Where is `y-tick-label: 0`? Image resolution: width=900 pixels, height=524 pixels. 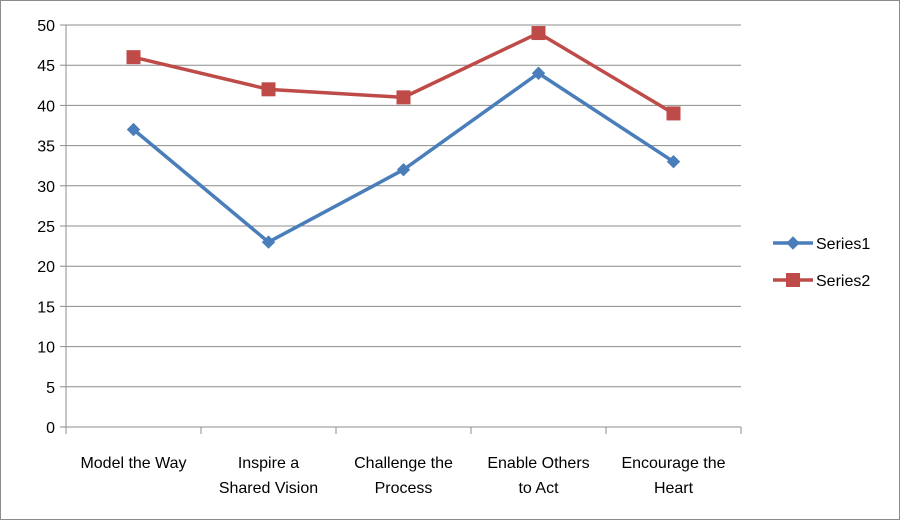
y-tick-label: 0 is located at coordinates (50, 428).